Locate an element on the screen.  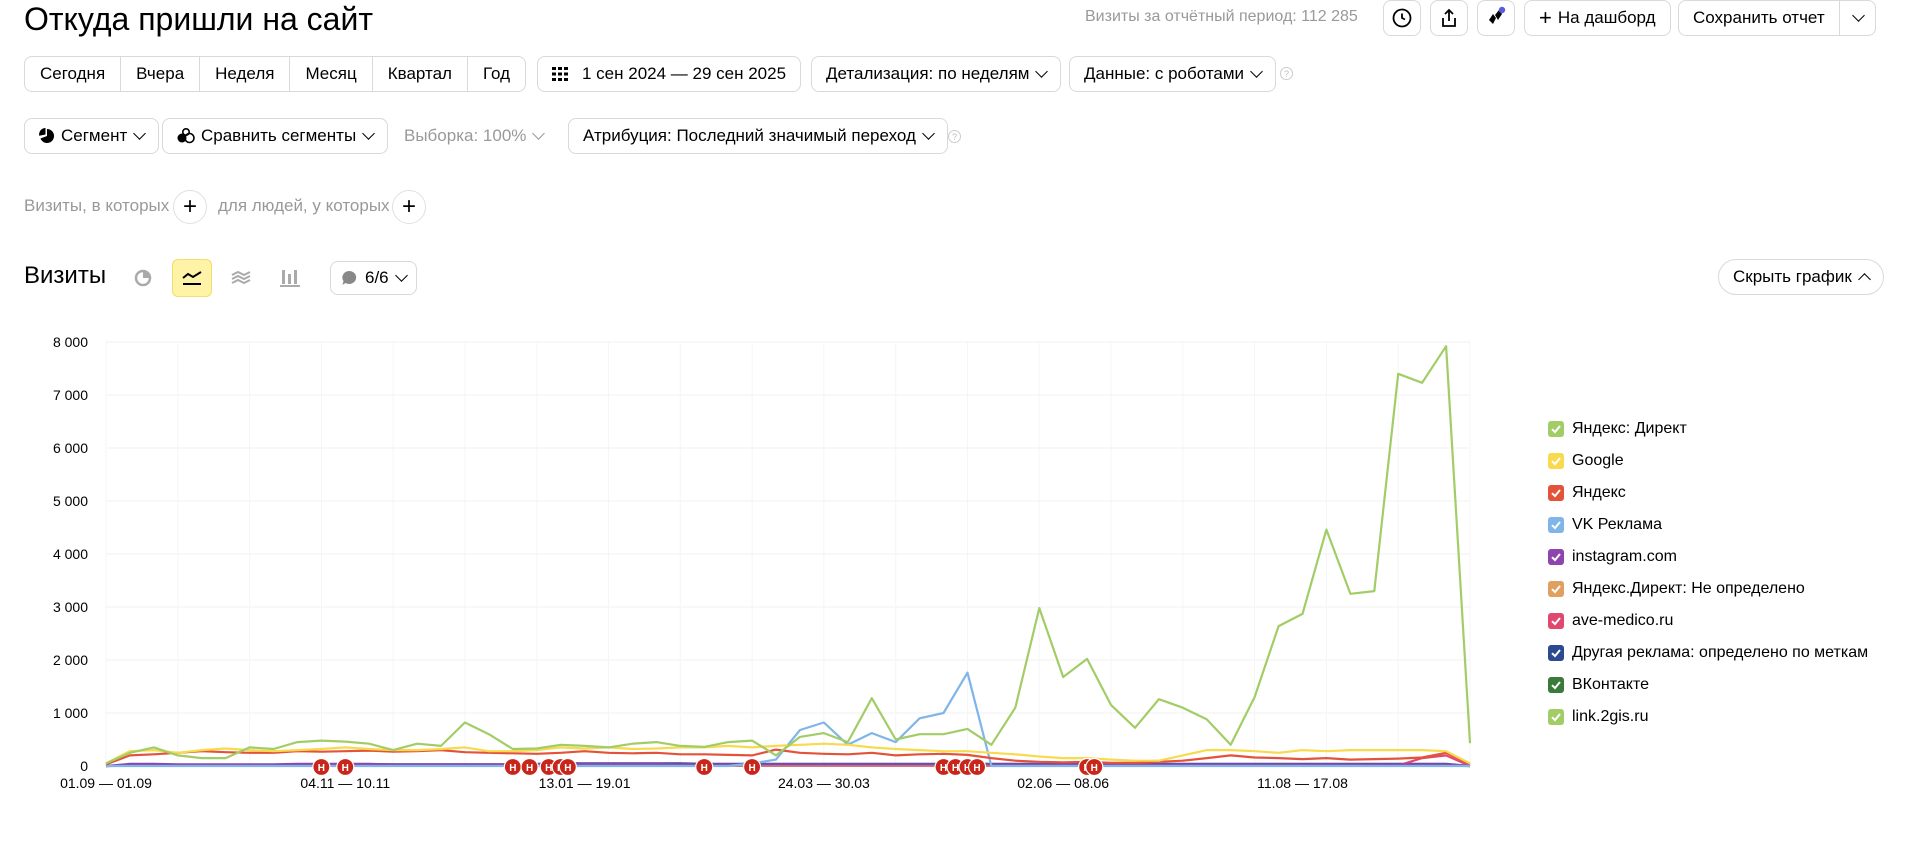
attribution-dropdown: Атрибуция: Последний значимый переход is located at coordinates (758, 136).